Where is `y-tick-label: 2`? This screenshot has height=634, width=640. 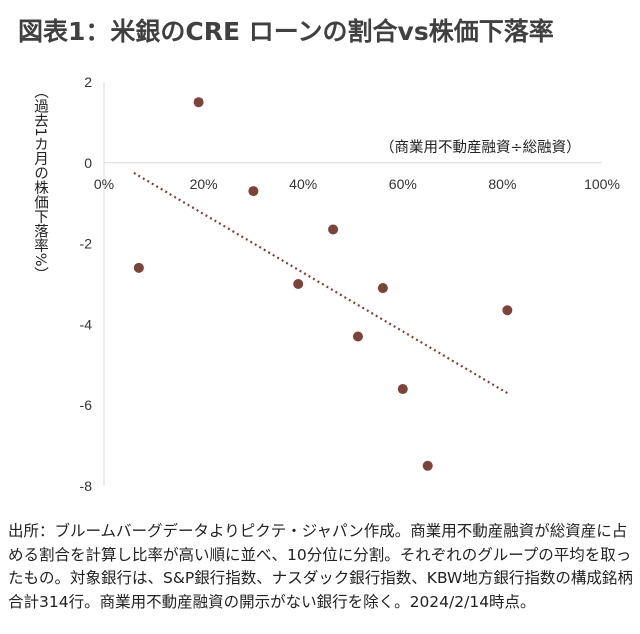 y-tick-label: 2 is located at coordinates (88, 82).